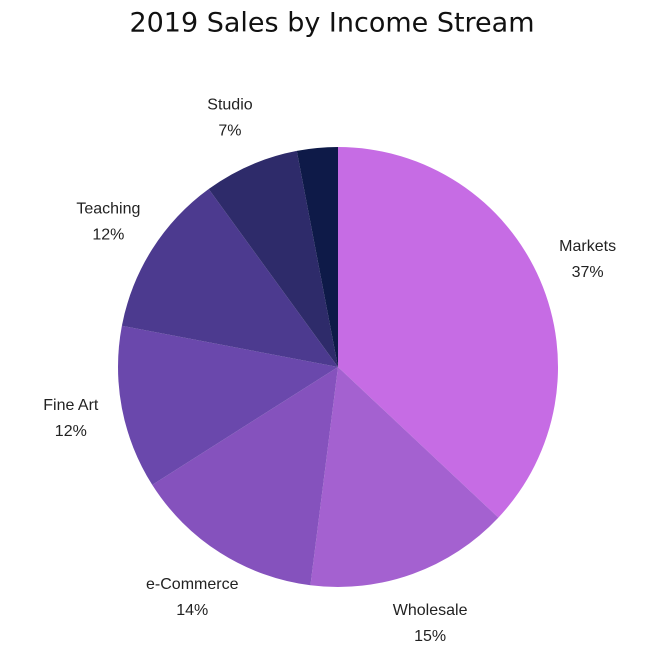 This screenshot has width=664, height=664. What do you see at coordinates (430, 610) in the screenshot?
I see `slice-label: Wholesale` at bounding box center [430, 610].